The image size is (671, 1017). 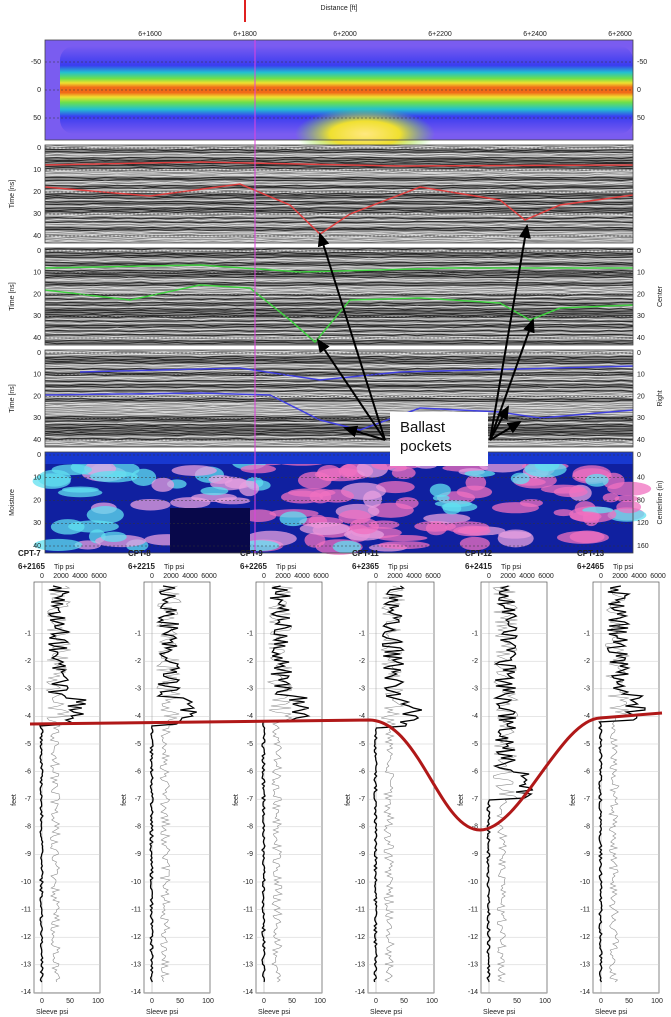 What do you see at coordinates (505, 430) in the screenshot?
I see `arrow` at bounding box center [505, 430].